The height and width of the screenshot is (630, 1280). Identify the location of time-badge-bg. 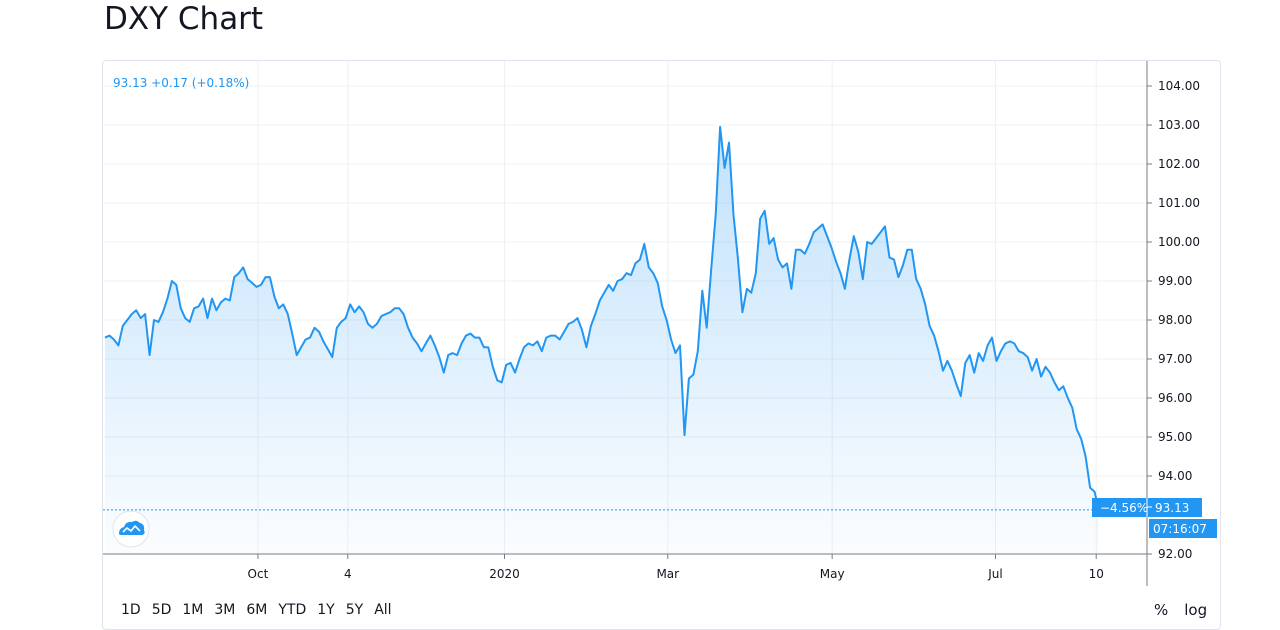
(1183, 528).